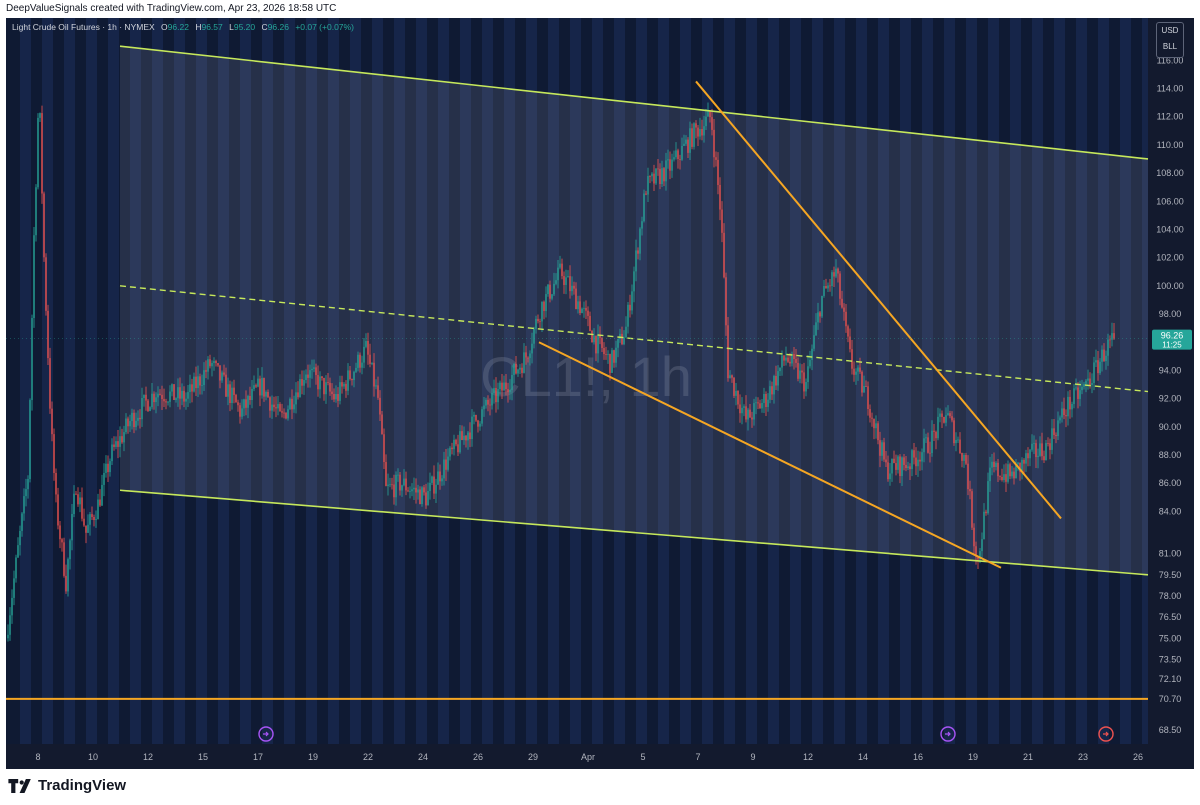 Image resolution: width=1200 pixels, height=805 pixels. What do you see at coordinates (1170, 60) in the screenshot?
I see `price-tick-label: 116.00` at bounding box center [1170, 60].